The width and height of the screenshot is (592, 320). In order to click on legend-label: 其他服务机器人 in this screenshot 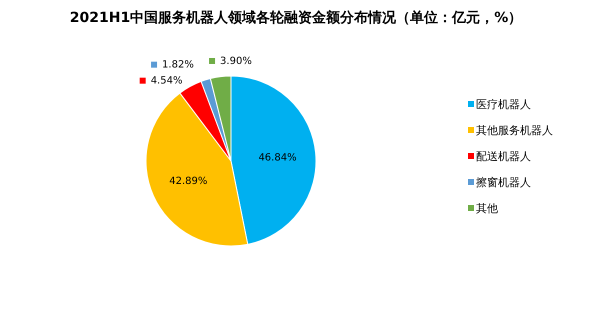, I will do `click(514, 130)`.